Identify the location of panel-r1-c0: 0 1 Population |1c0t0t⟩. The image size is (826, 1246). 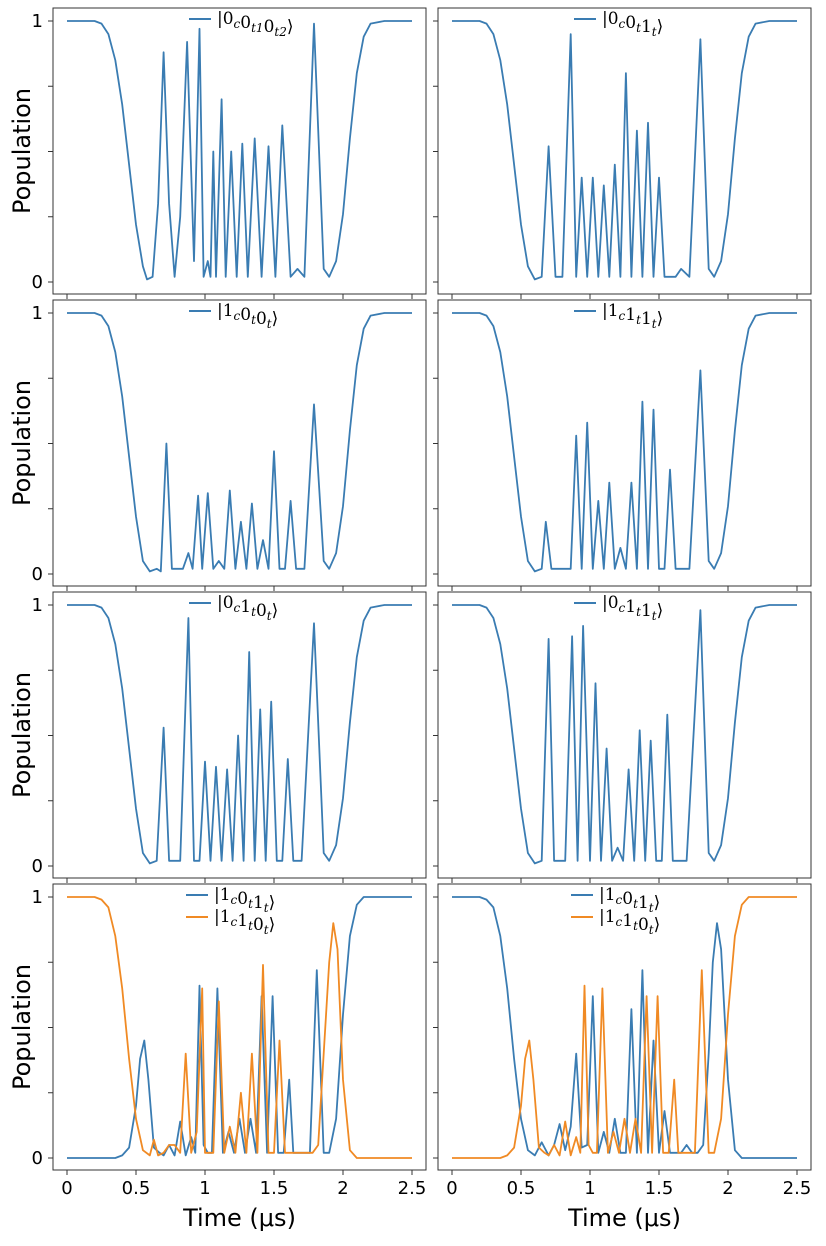
(217, 445).